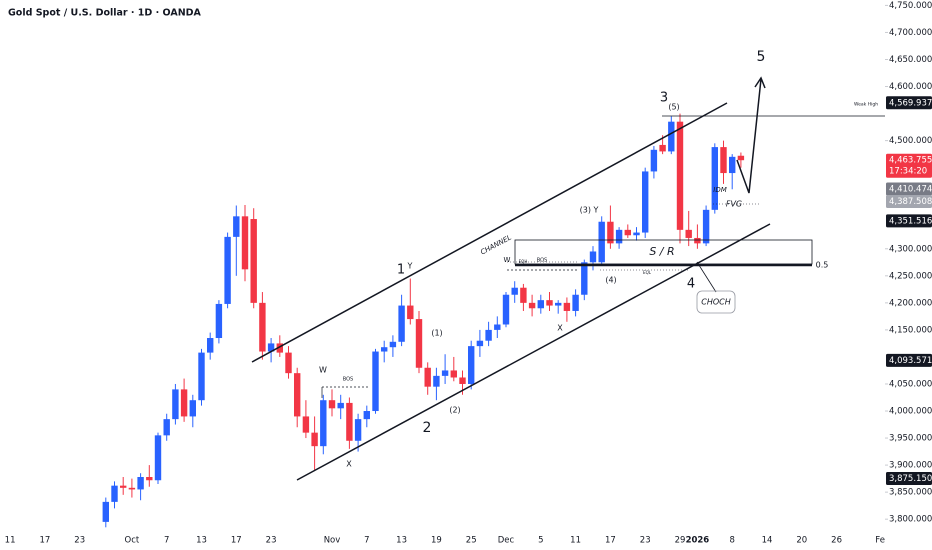 This screenshot has width=932, height=550. Describe the element at coordinates (664, 98) in the screenshot. I see `wave-label: 3` at that location.